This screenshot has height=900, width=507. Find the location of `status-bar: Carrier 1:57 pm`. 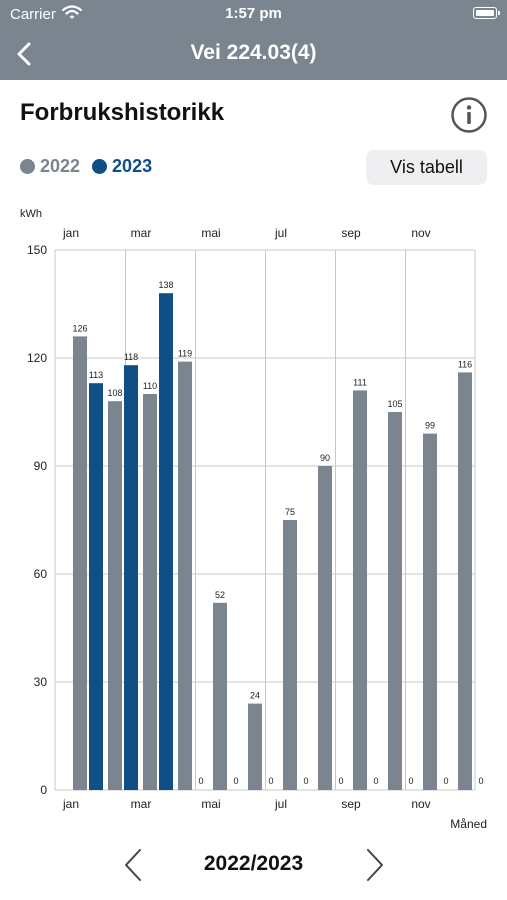

status-bar: Carrier 1:57 pm is located at coordinates (253, 14).